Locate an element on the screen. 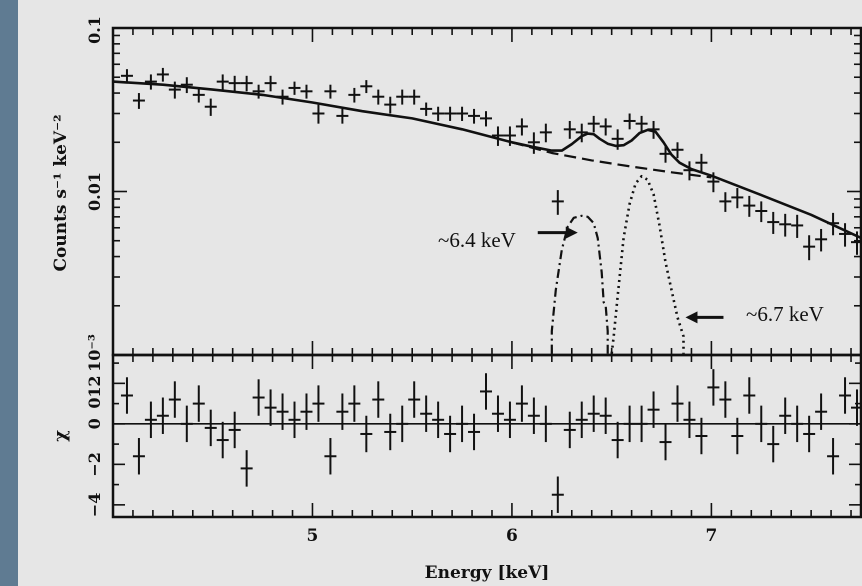  y-tick-label-top: 10⁻³ is located at coordinates (94, 353).